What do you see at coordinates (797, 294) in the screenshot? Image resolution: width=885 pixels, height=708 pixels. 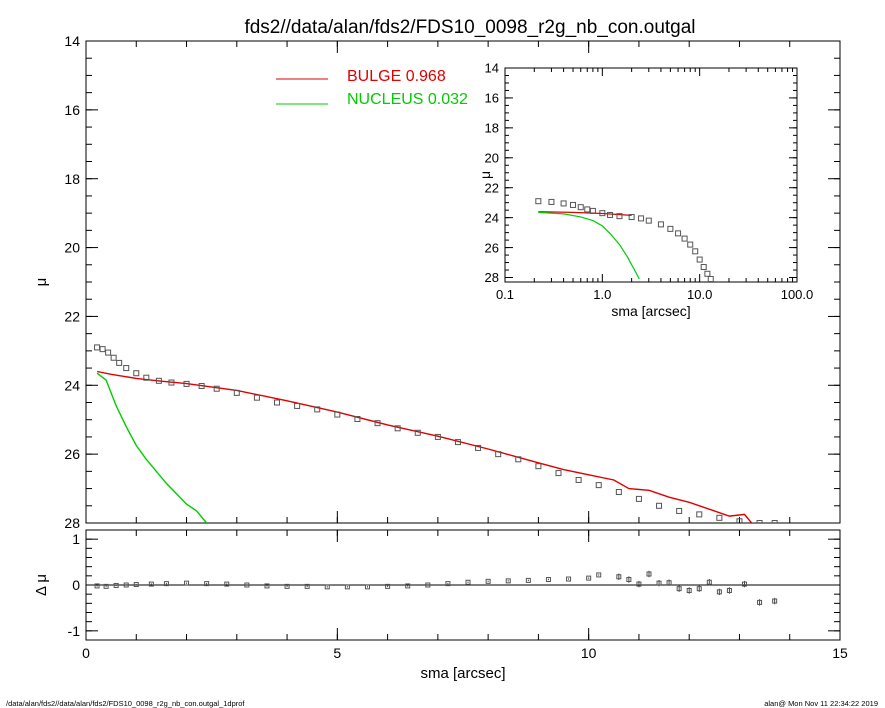 I see `x-tick-label: 100.0` at bounding box center [797, 294].